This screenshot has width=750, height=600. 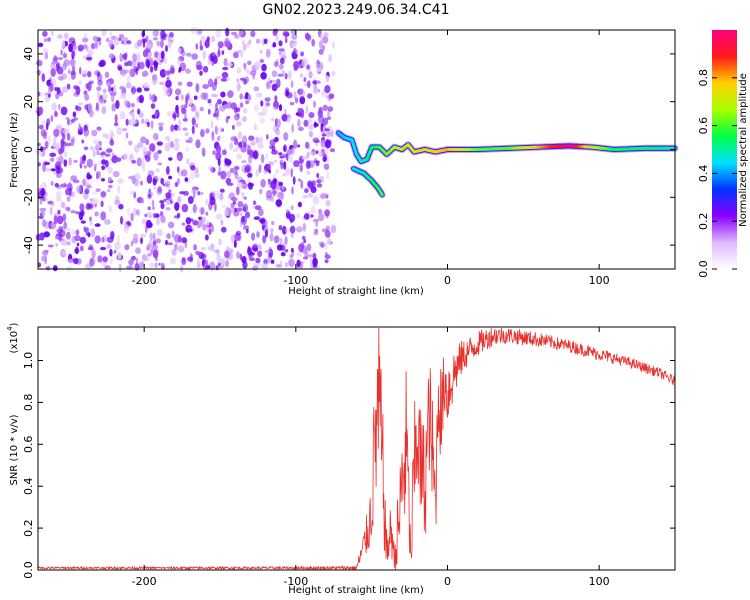 What do you see at coordinates (703, 269) in the screenshot?
I see `colorbar-tick-label: 0.0` at bounding box center [703, 269].